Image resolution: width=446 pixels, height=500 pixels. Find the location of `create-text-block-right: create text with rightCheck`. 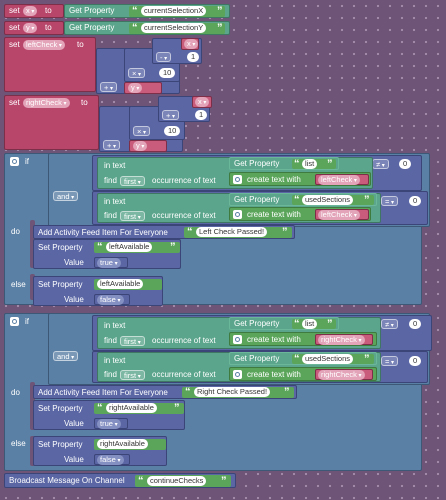

create-text-block-right: create text with rightCheck is located at coordinates (303, 339).